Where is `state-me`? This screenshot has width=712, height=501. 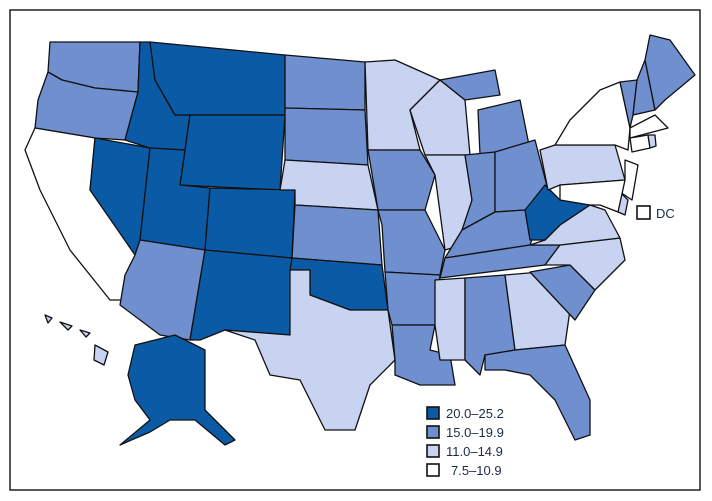
state-me is located at coordinates (670, 72).